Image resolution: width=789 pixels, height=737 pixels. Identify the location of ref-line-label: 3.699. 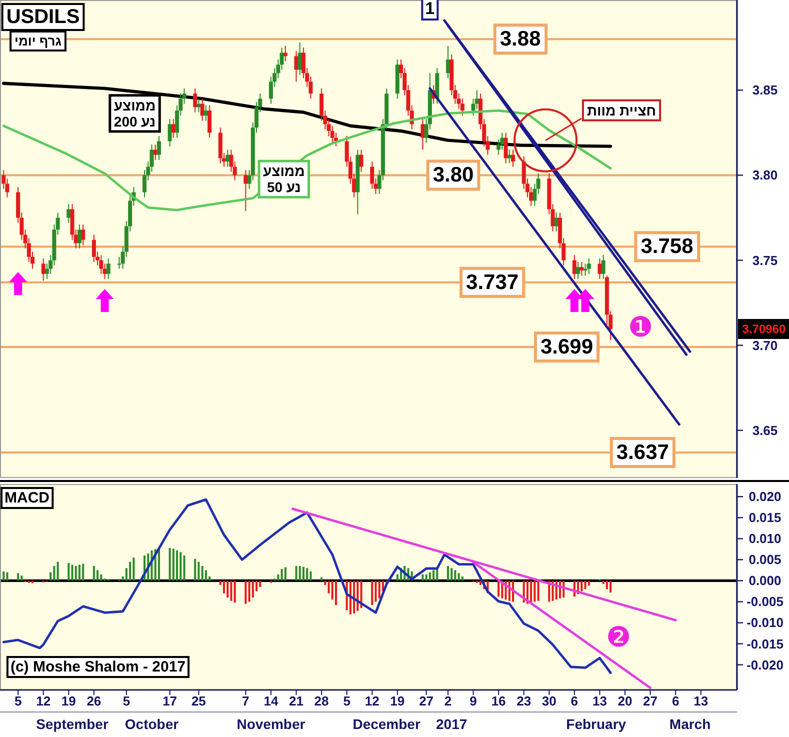
(567, 347).